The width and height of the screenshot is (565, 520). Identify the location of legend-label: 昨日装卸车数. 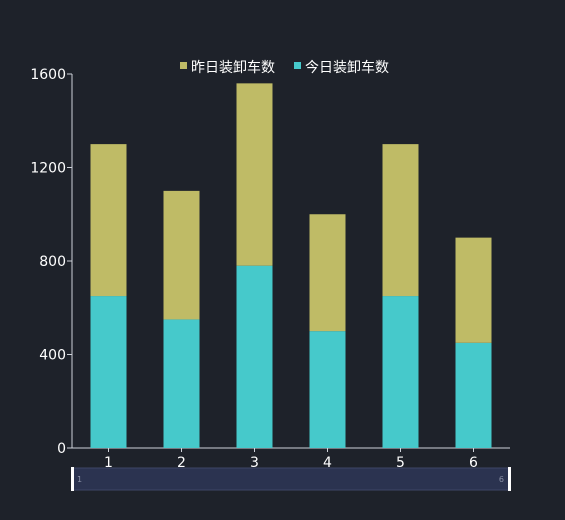
(233, 67).